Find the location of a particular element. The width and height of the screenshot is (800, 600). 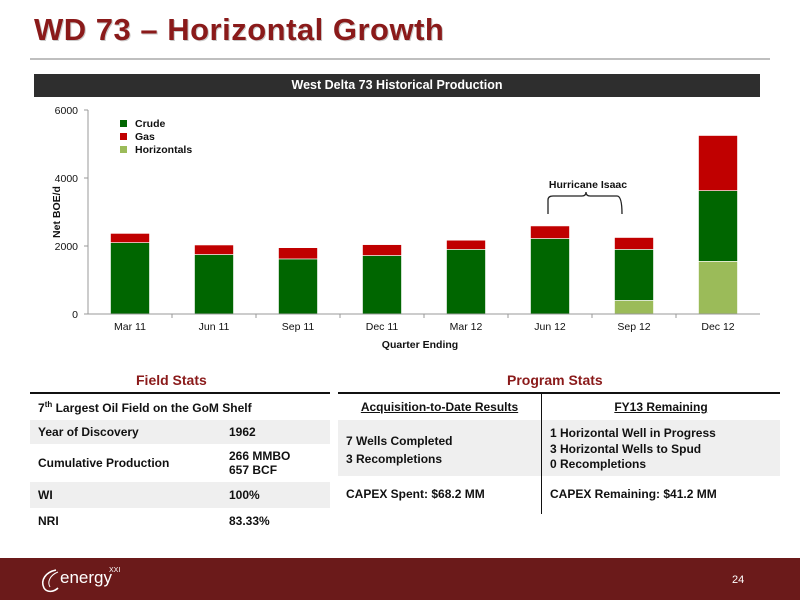

program-col1-results: 7 Wells Completed 3 Recompletions is located at coordinates (399, 450).